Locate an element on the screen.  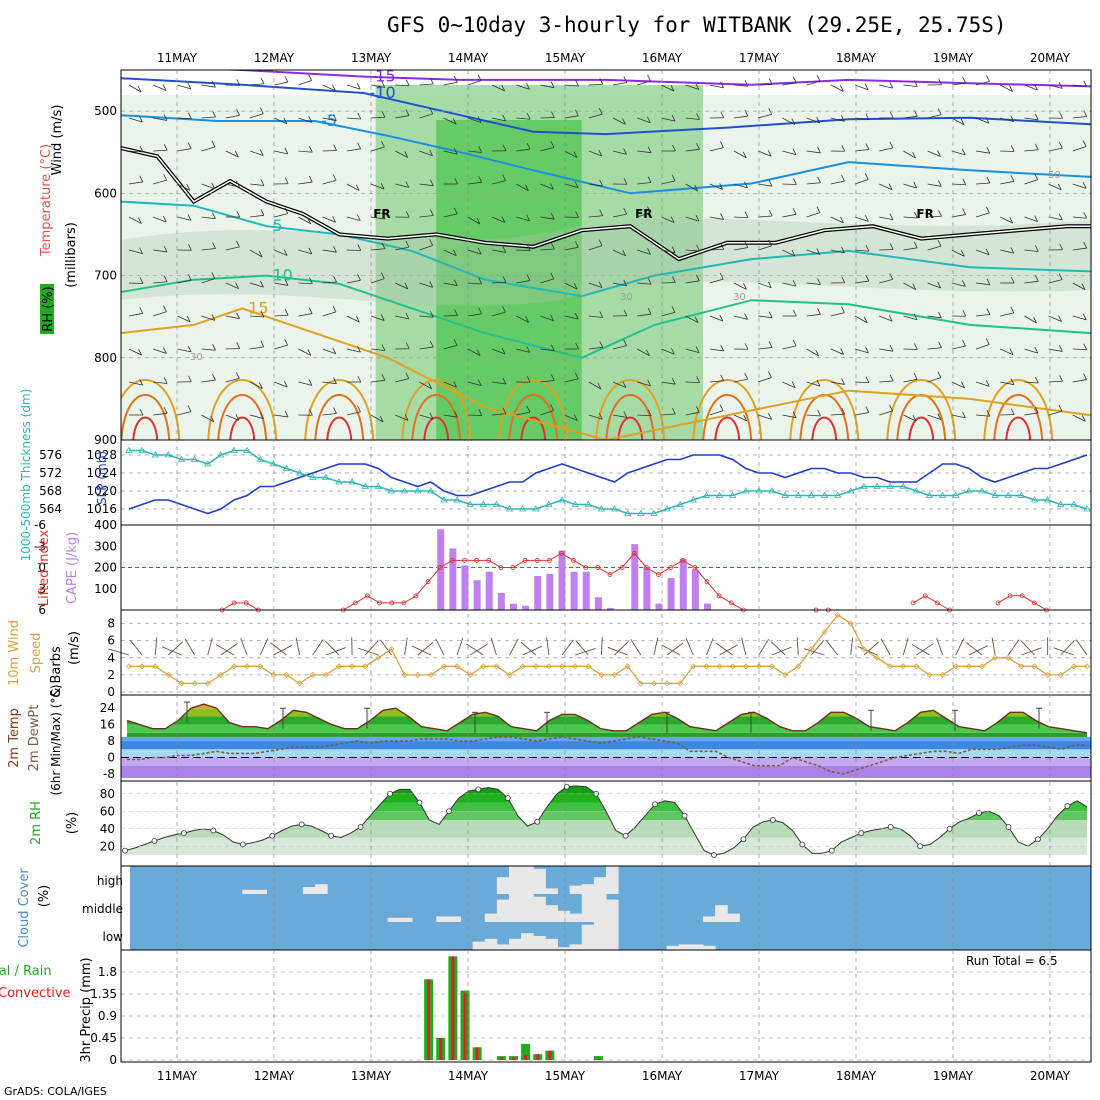
cape-tick: 400 is located at coordinates (105, 525).